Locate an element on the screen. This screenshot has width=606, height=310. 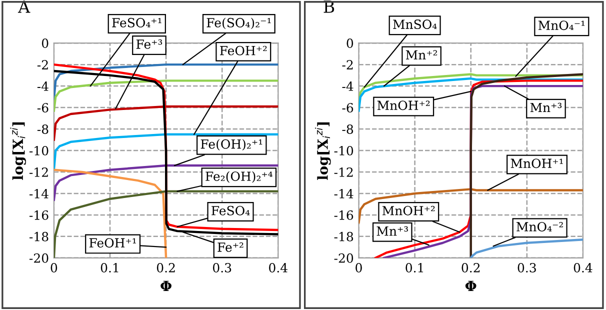
annotation: Fe⁺² is located at coordinates (231, 247).